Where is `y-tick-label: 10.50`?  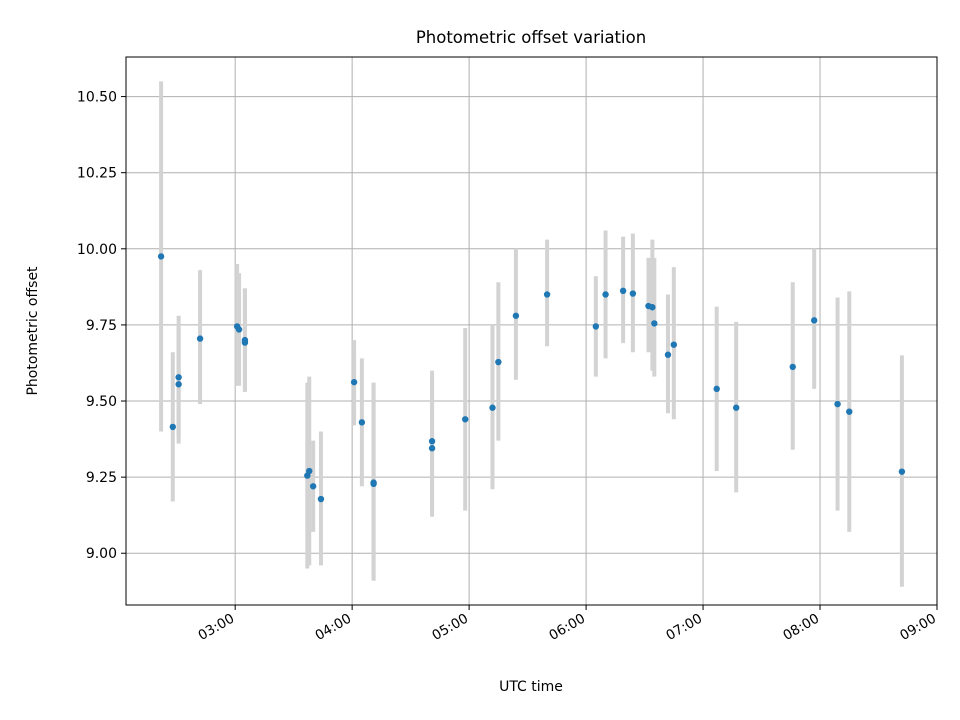
y-tick-label: 10.50 is located at coordinates (97, 98).